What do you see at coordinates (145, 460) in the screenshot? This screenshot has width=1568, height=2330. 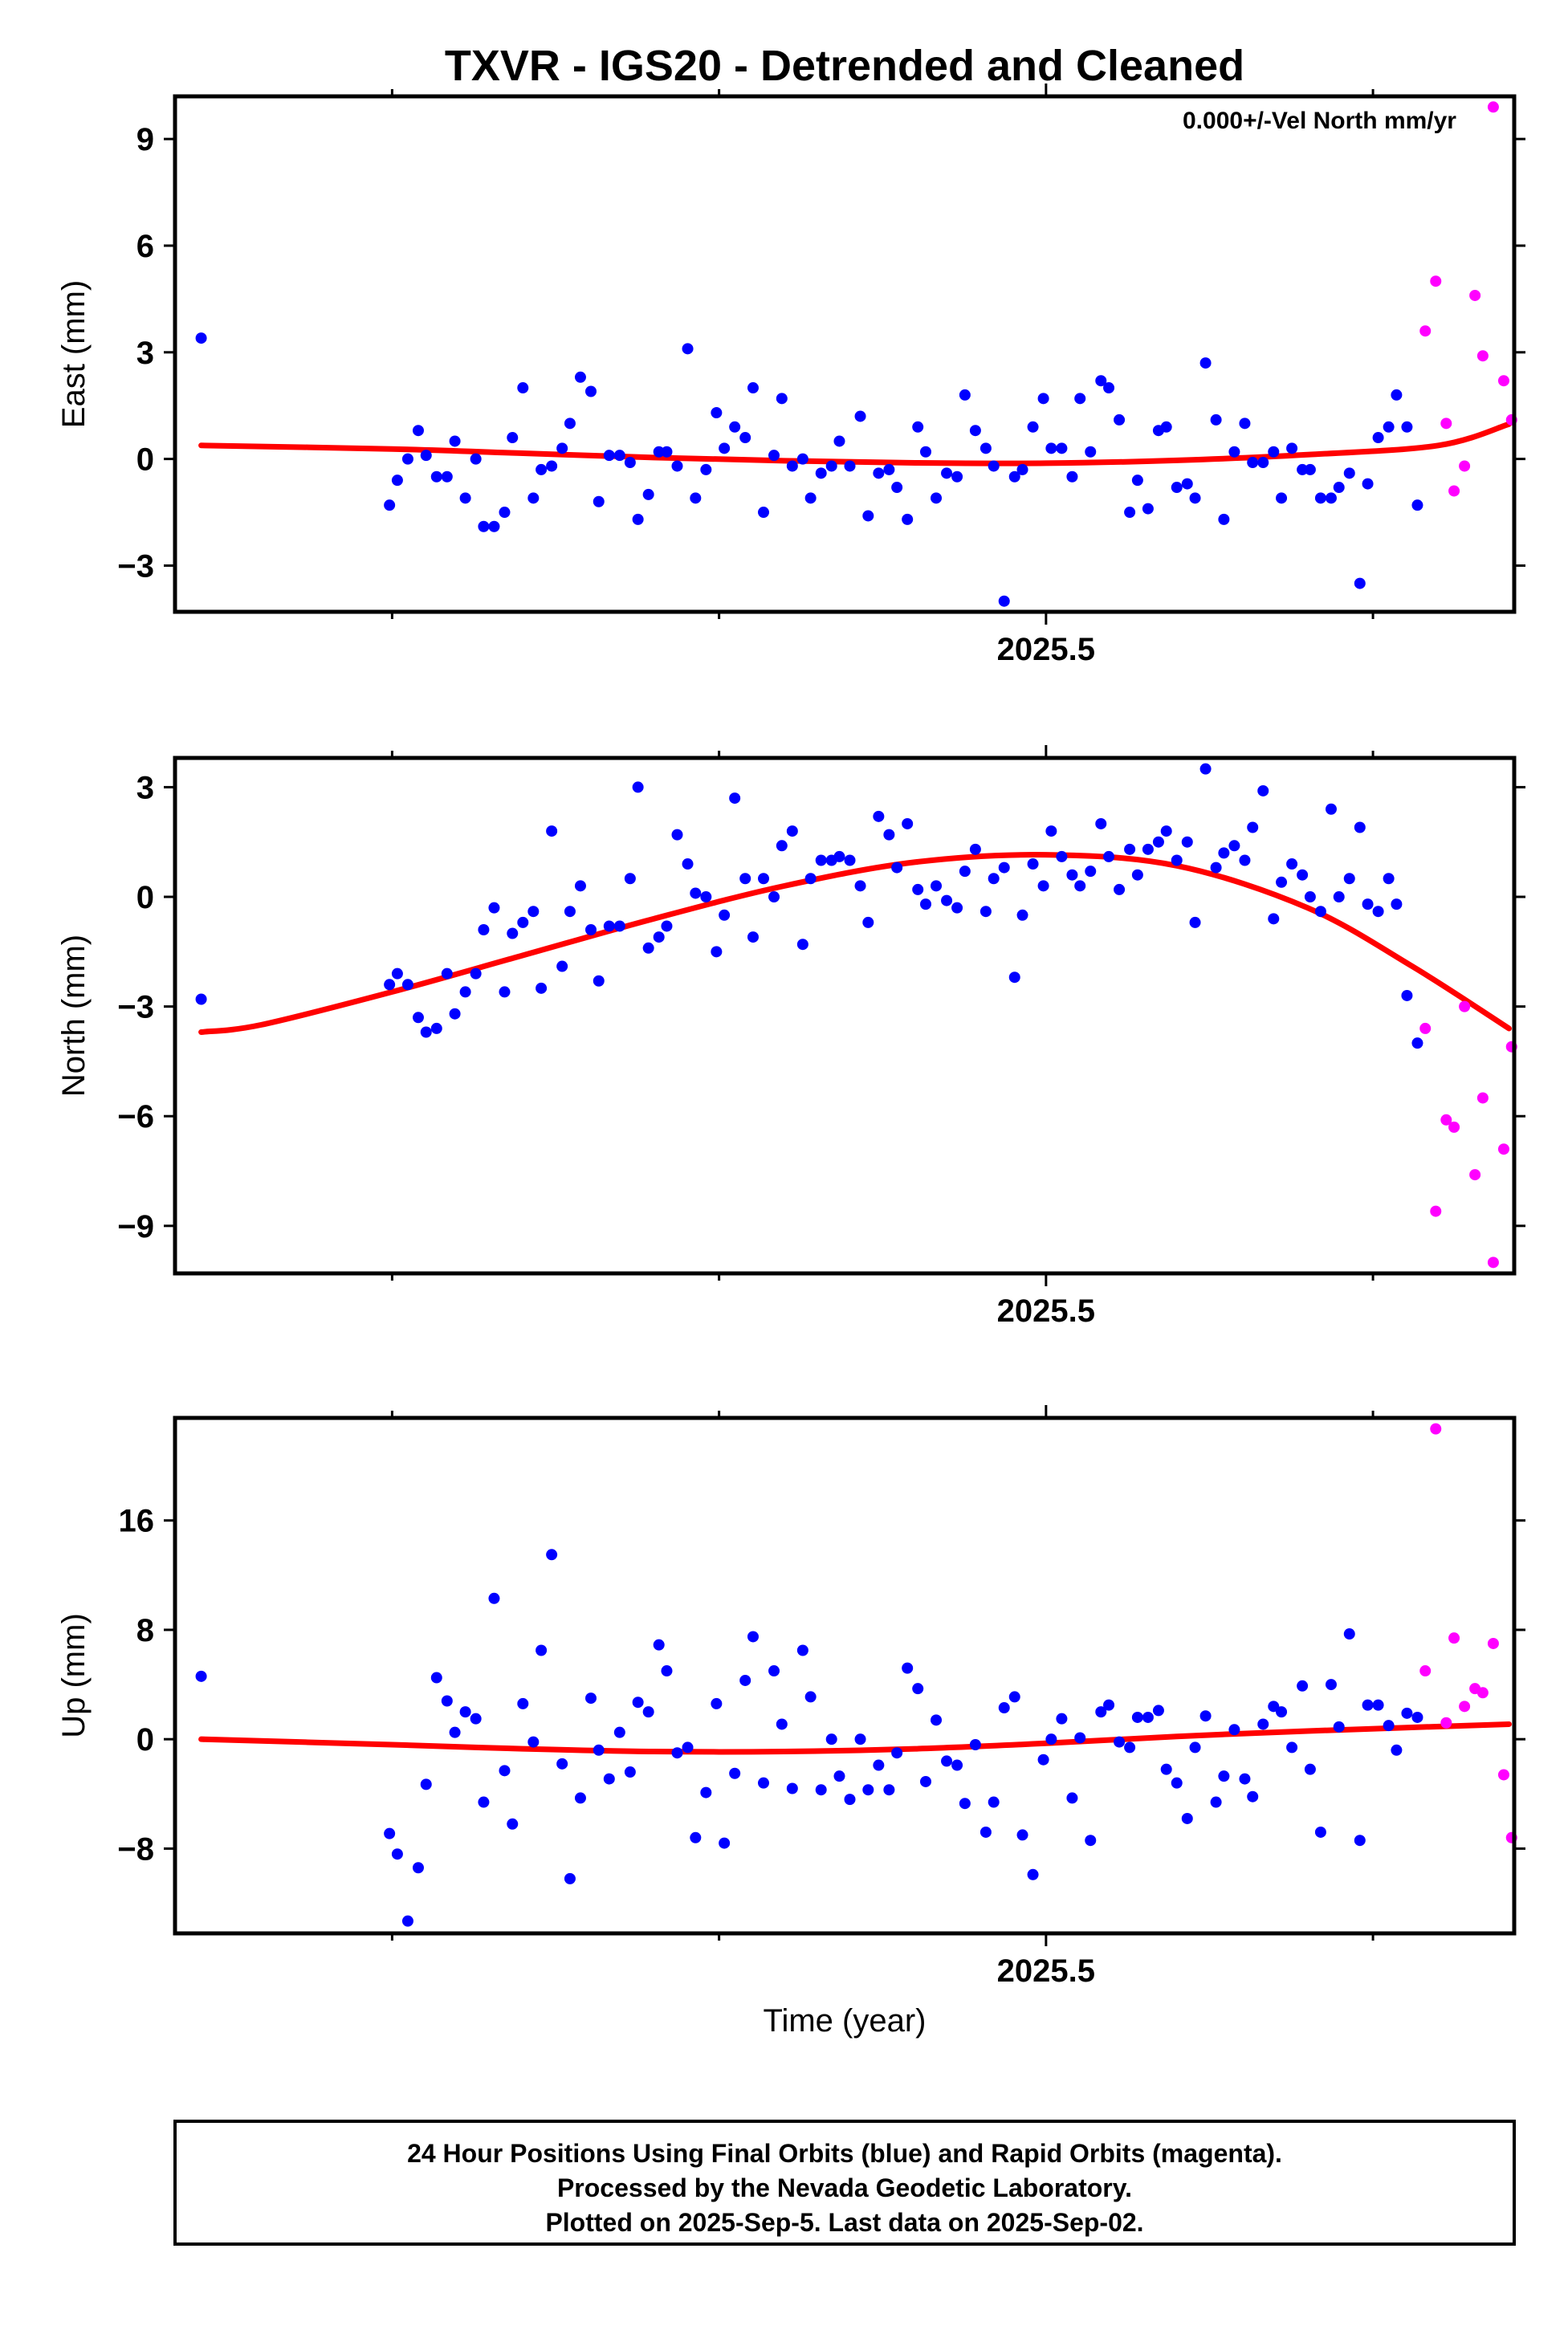 I see `east-ytick-label: 0` at bounding box center [145, 460].